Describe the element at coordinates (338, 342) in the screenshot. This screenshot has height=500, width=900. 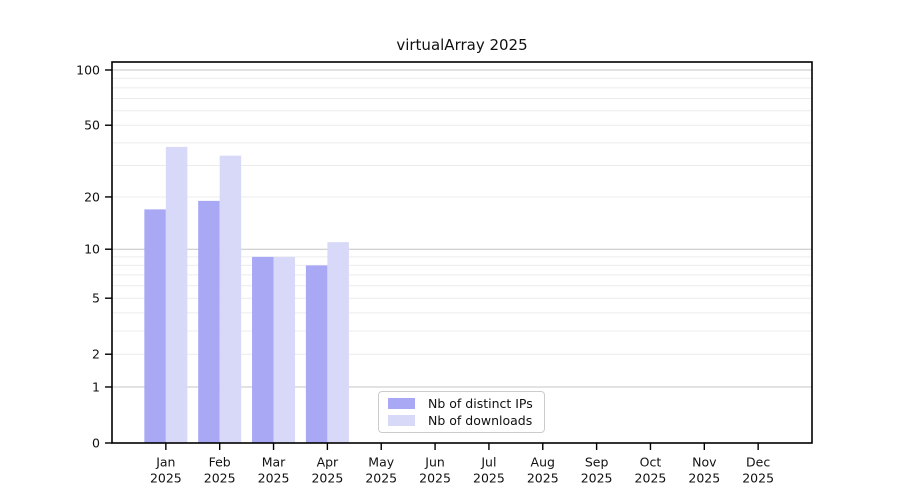
I see `bar-downloads-apr` at that location.